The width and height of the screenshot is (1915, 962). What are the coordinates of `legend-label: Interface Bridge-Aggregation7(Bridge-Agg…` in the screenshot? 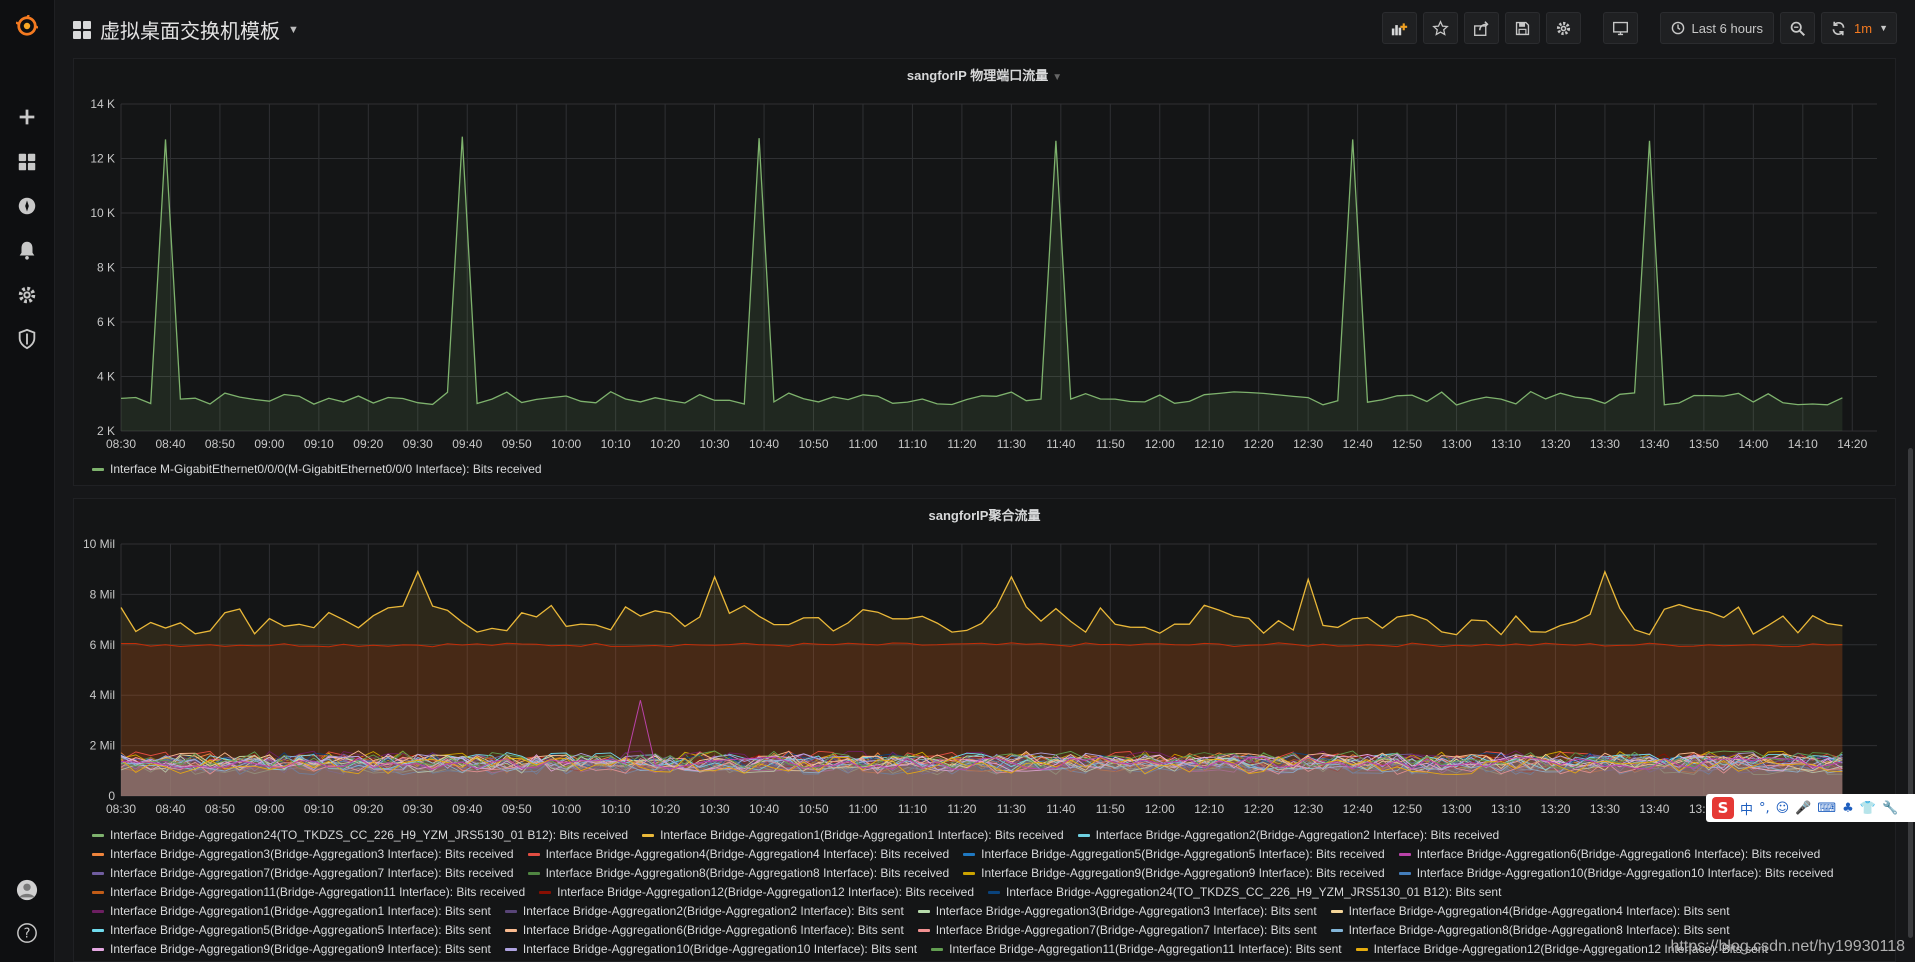 It's located at (1126, 930).